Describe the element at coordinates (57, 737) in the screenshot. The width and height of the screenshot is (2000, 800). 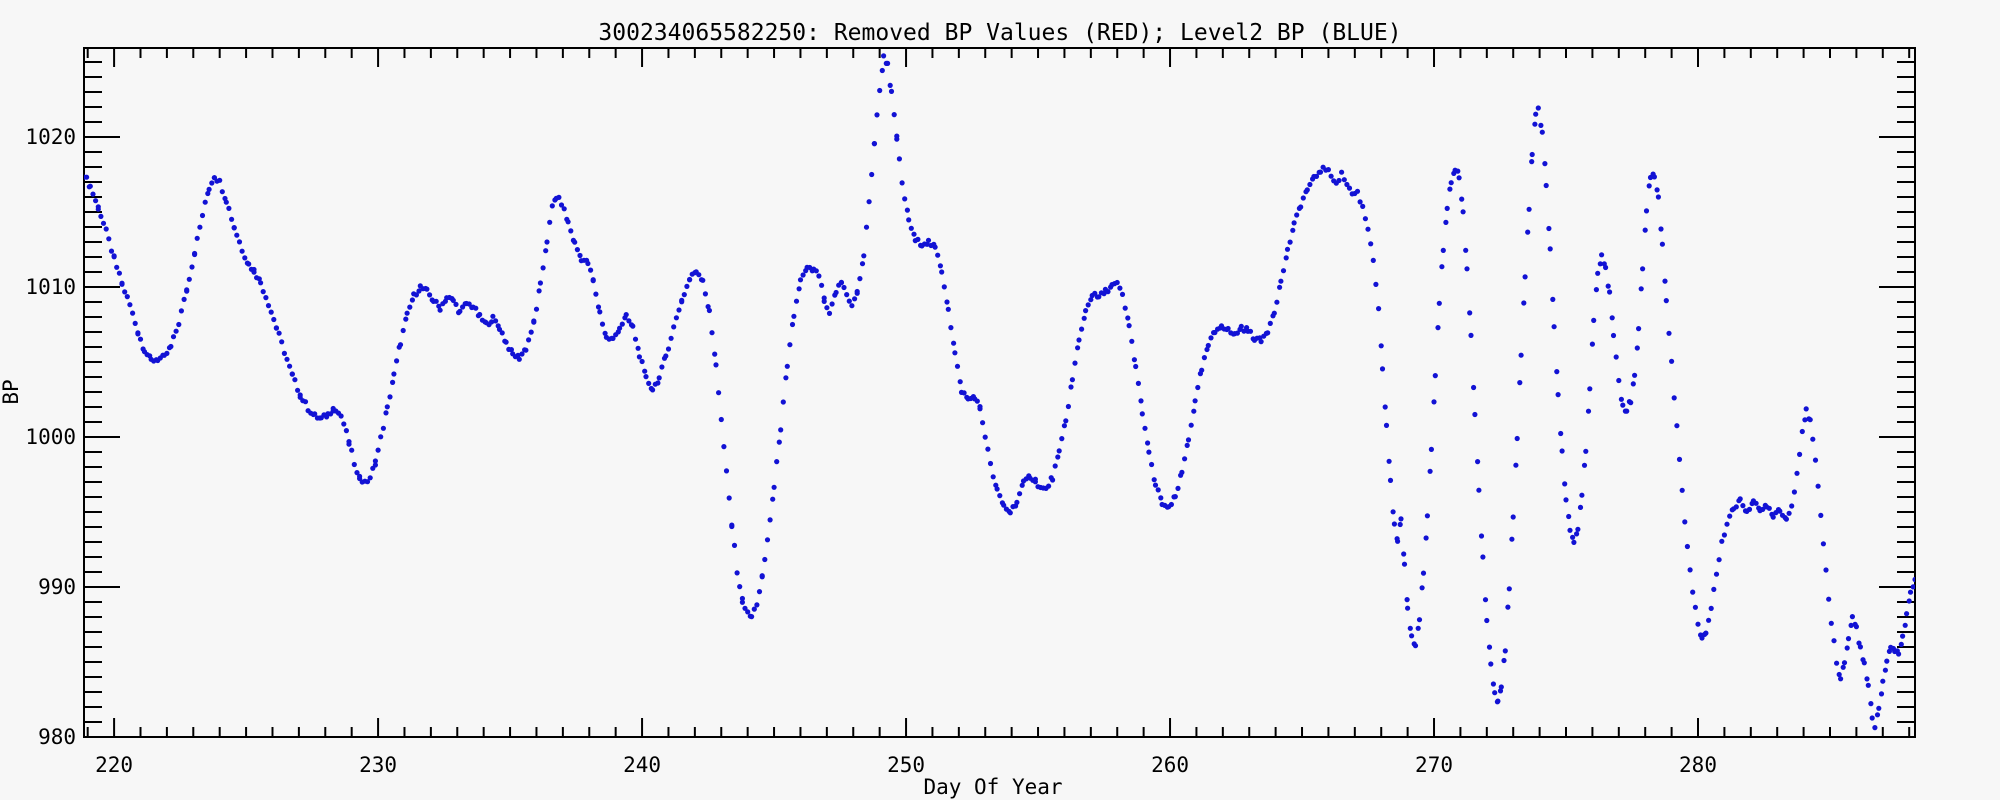
I see `y-tick-label: 980` at that location.